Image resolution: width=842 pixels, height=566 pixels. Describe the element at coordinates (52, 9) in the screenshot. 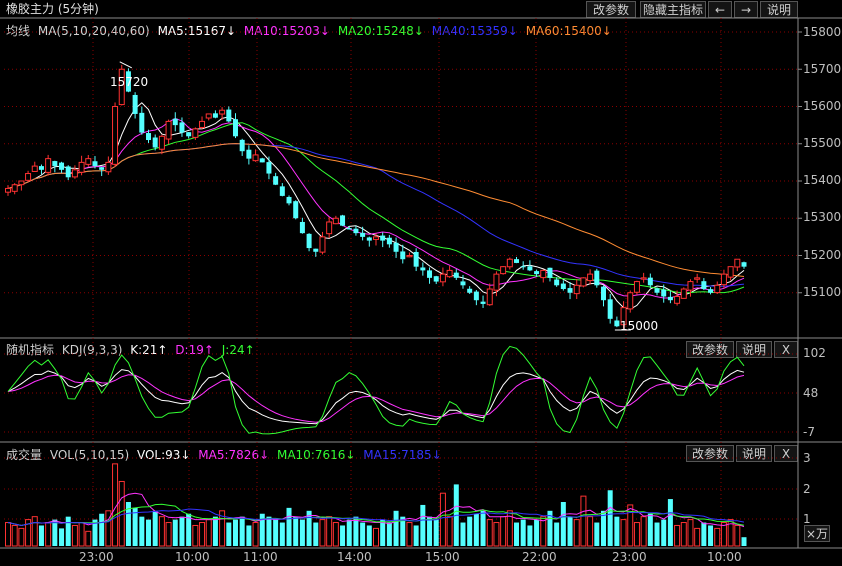

I see `instrument-title: 橡胶主力 (5分钟)` at that location.